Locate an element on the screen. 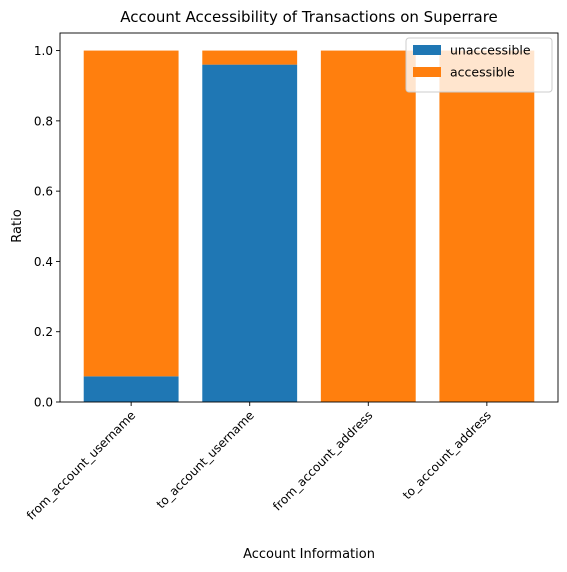 The height and width of the screenshot is (572, 567). x-tick-label: from_account_username is located at coordinates (81, 465).